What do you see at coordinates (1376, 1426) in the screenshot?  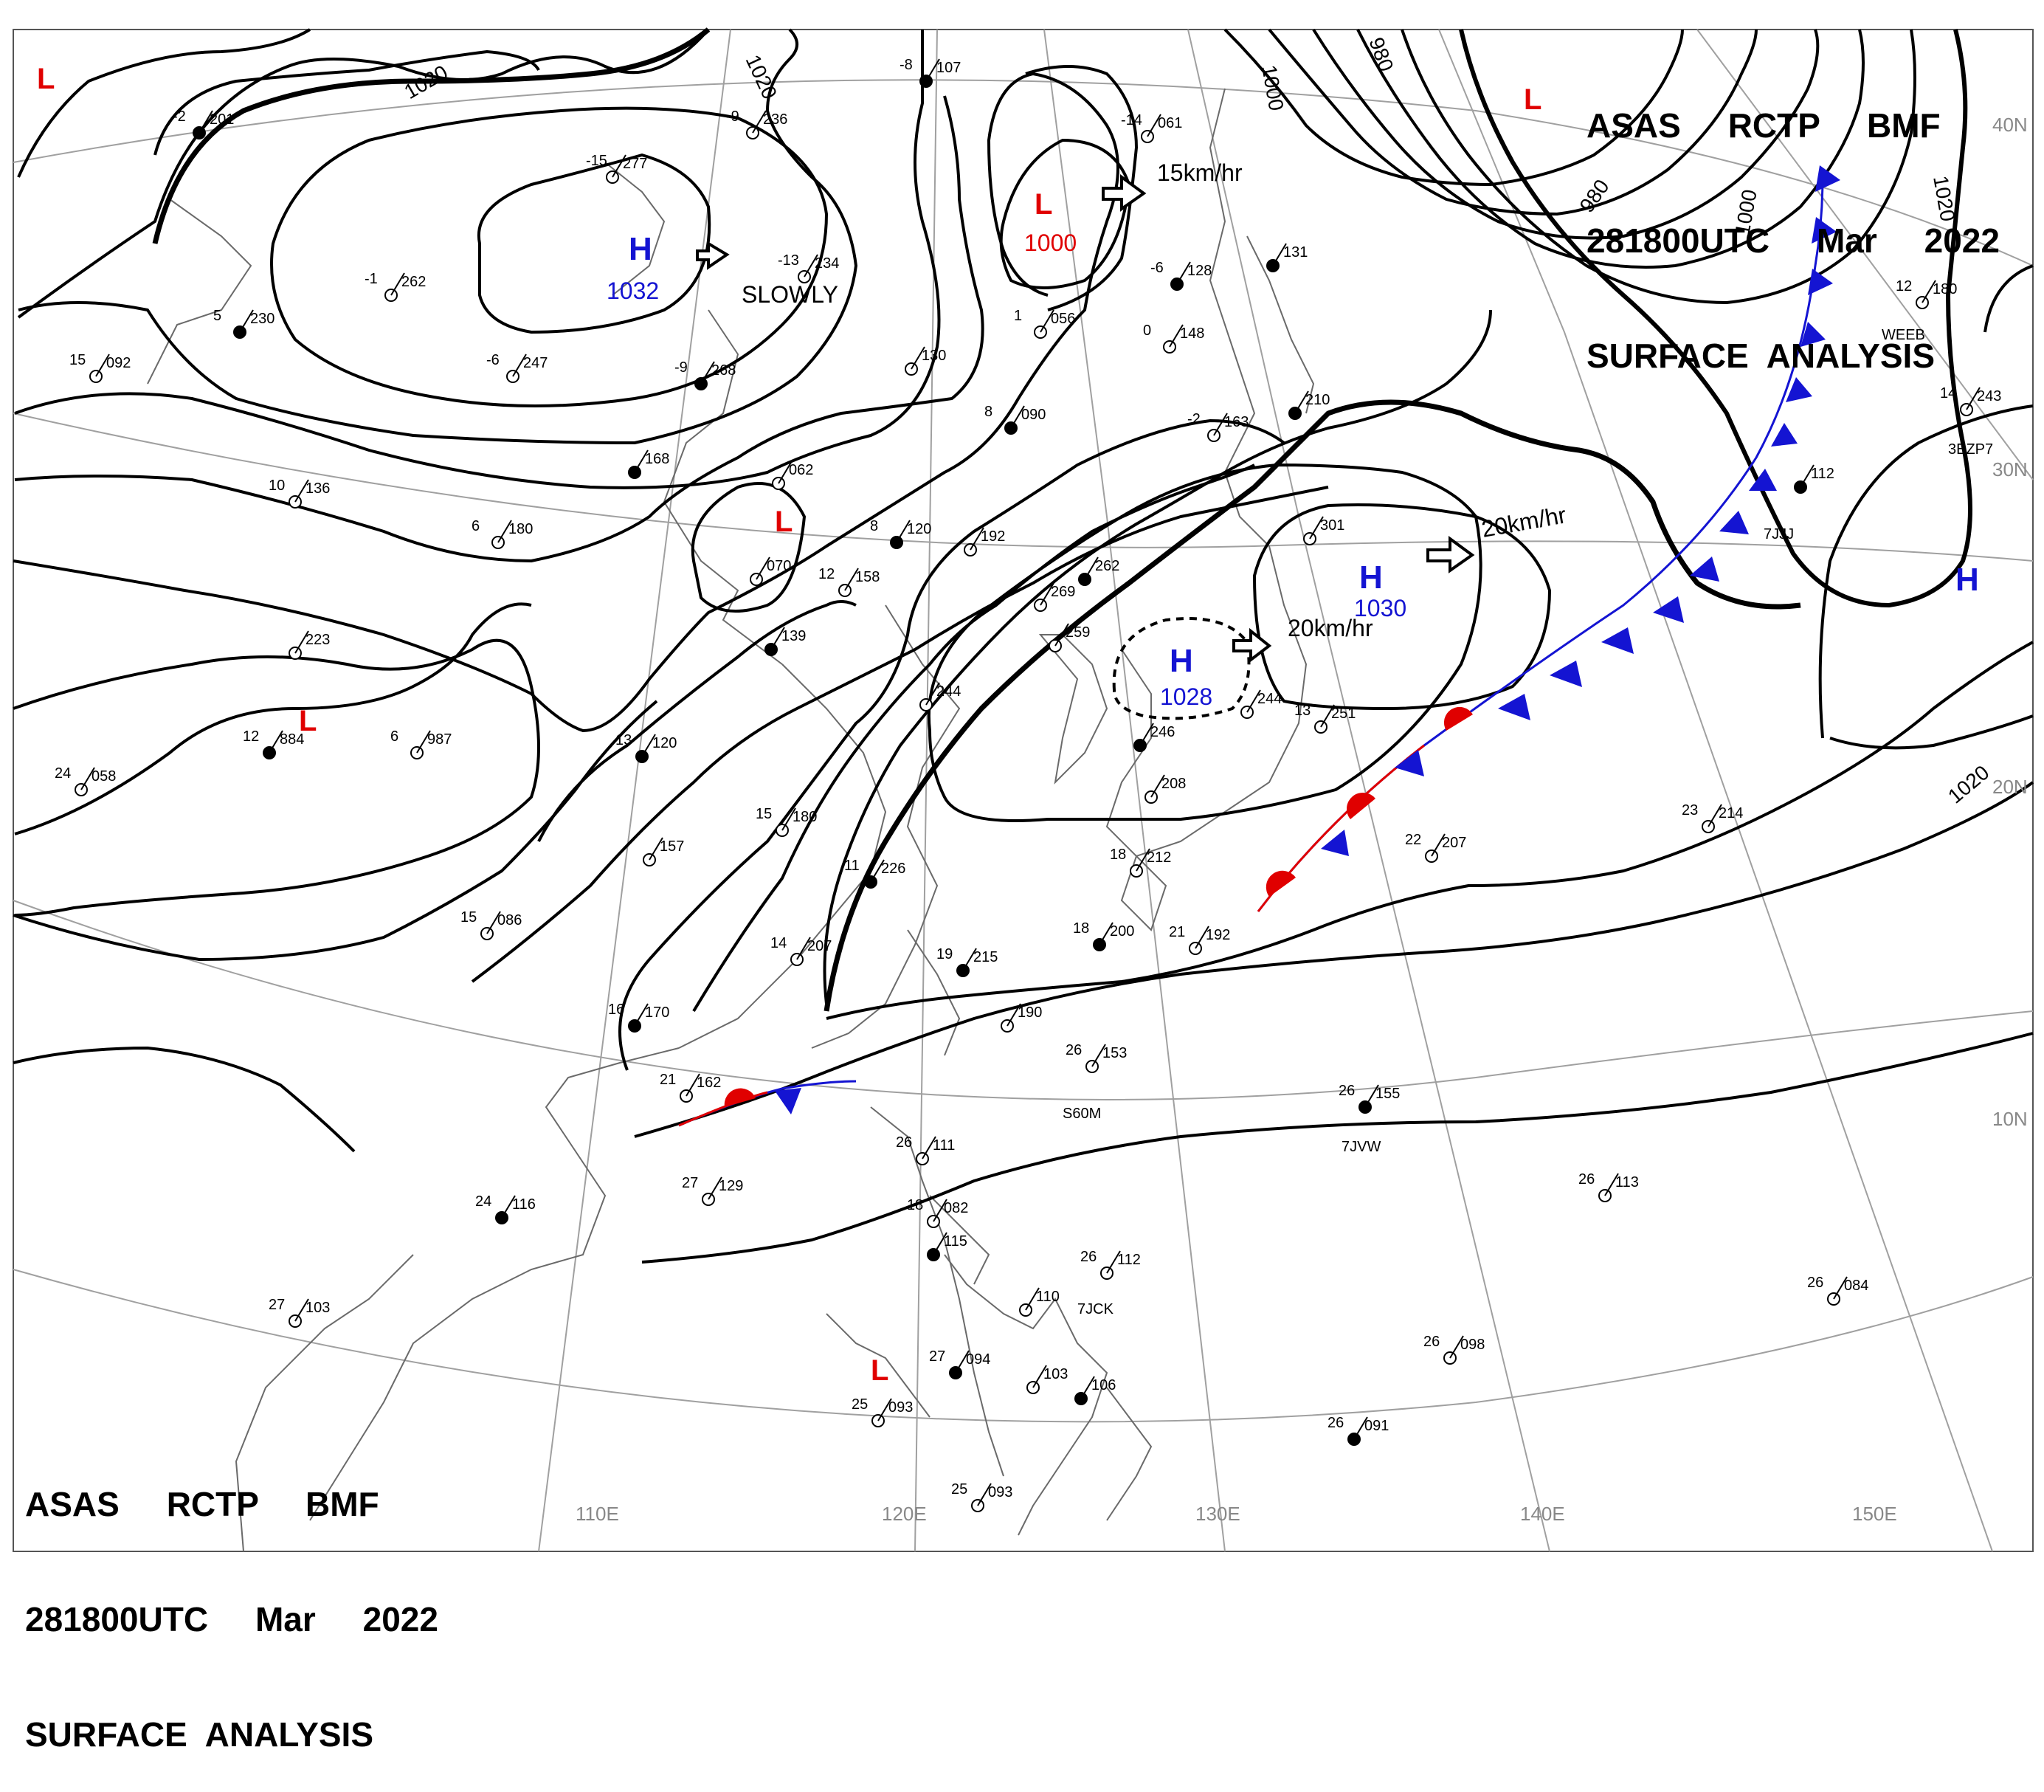 I see `station-pressure: 091` at bounding box center [1376, 1426].